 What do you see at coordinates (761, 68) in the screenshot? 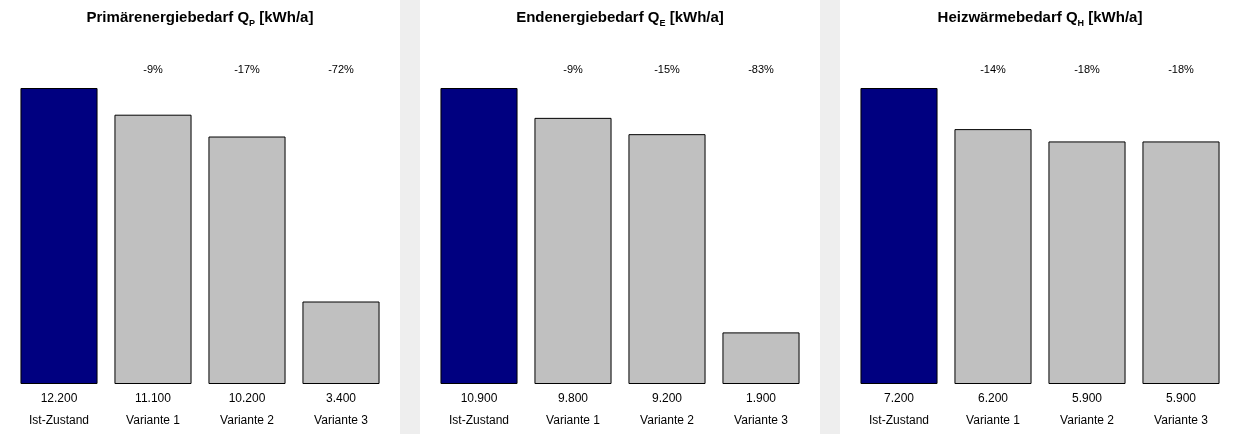
I see `text: -83%` at bounding box center [761, 68].